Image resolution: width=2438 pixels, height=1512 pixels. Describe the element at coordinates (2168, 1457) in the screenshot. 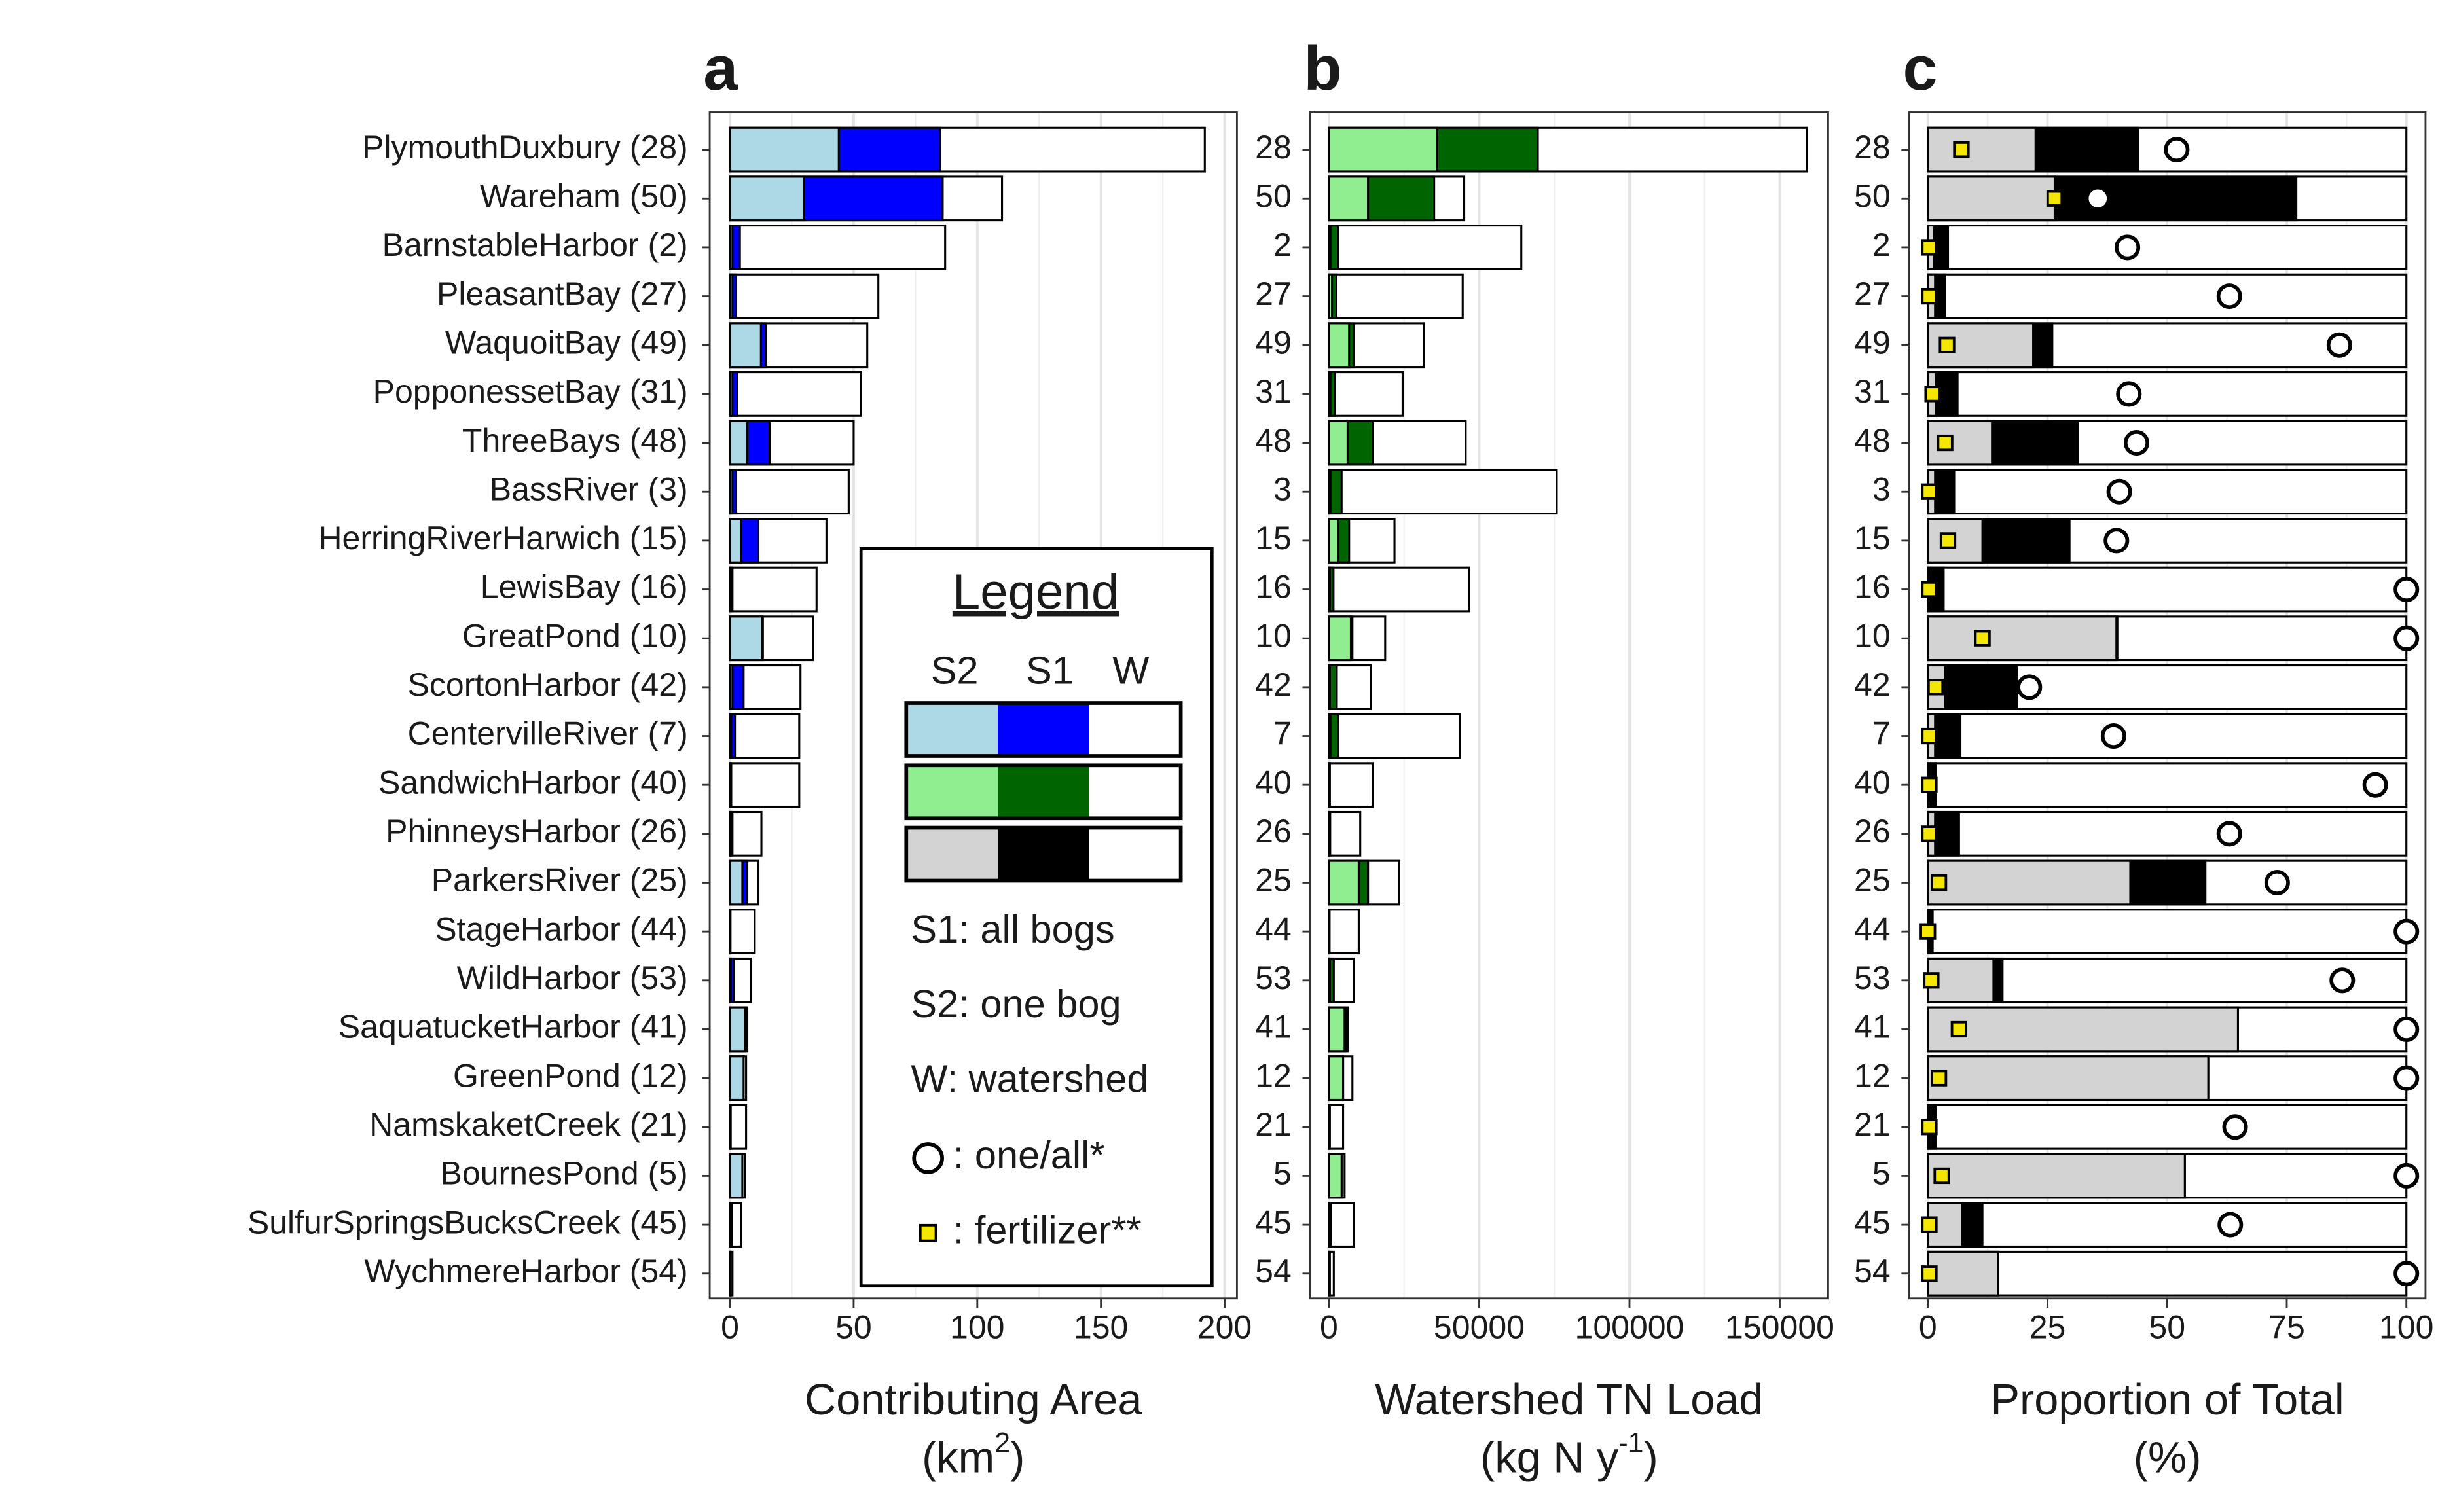

I see `unit-part: (%)` at that location.